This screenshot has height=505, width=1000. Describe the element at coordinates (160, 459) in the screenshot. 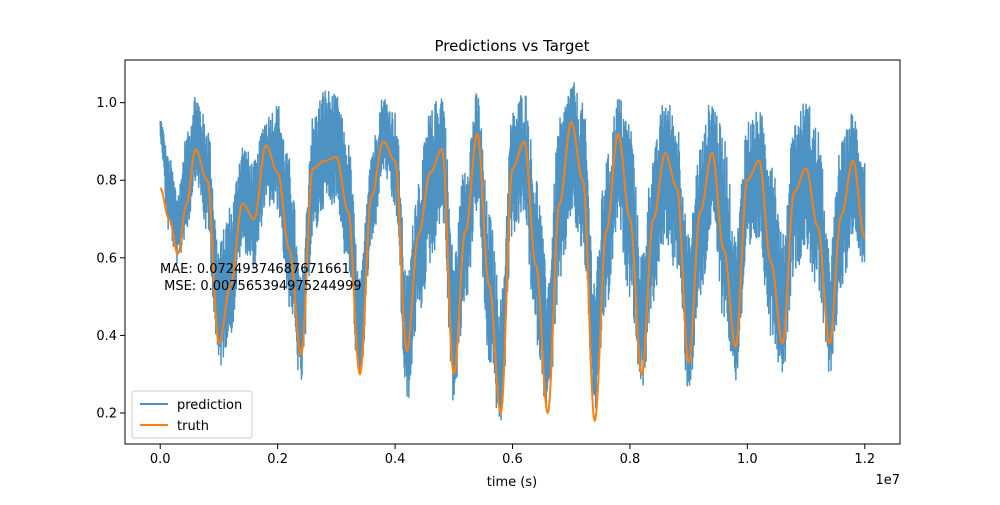

I see `x-tick-label: 0.0` at that location.